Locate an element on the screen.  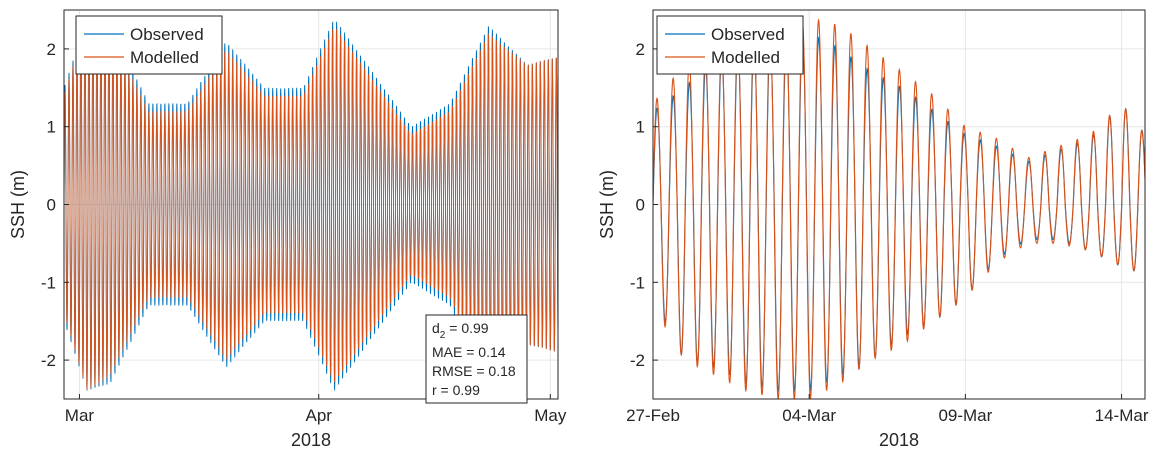
stats-d2-value: = 0.99 is located at coordinates (466, 328).